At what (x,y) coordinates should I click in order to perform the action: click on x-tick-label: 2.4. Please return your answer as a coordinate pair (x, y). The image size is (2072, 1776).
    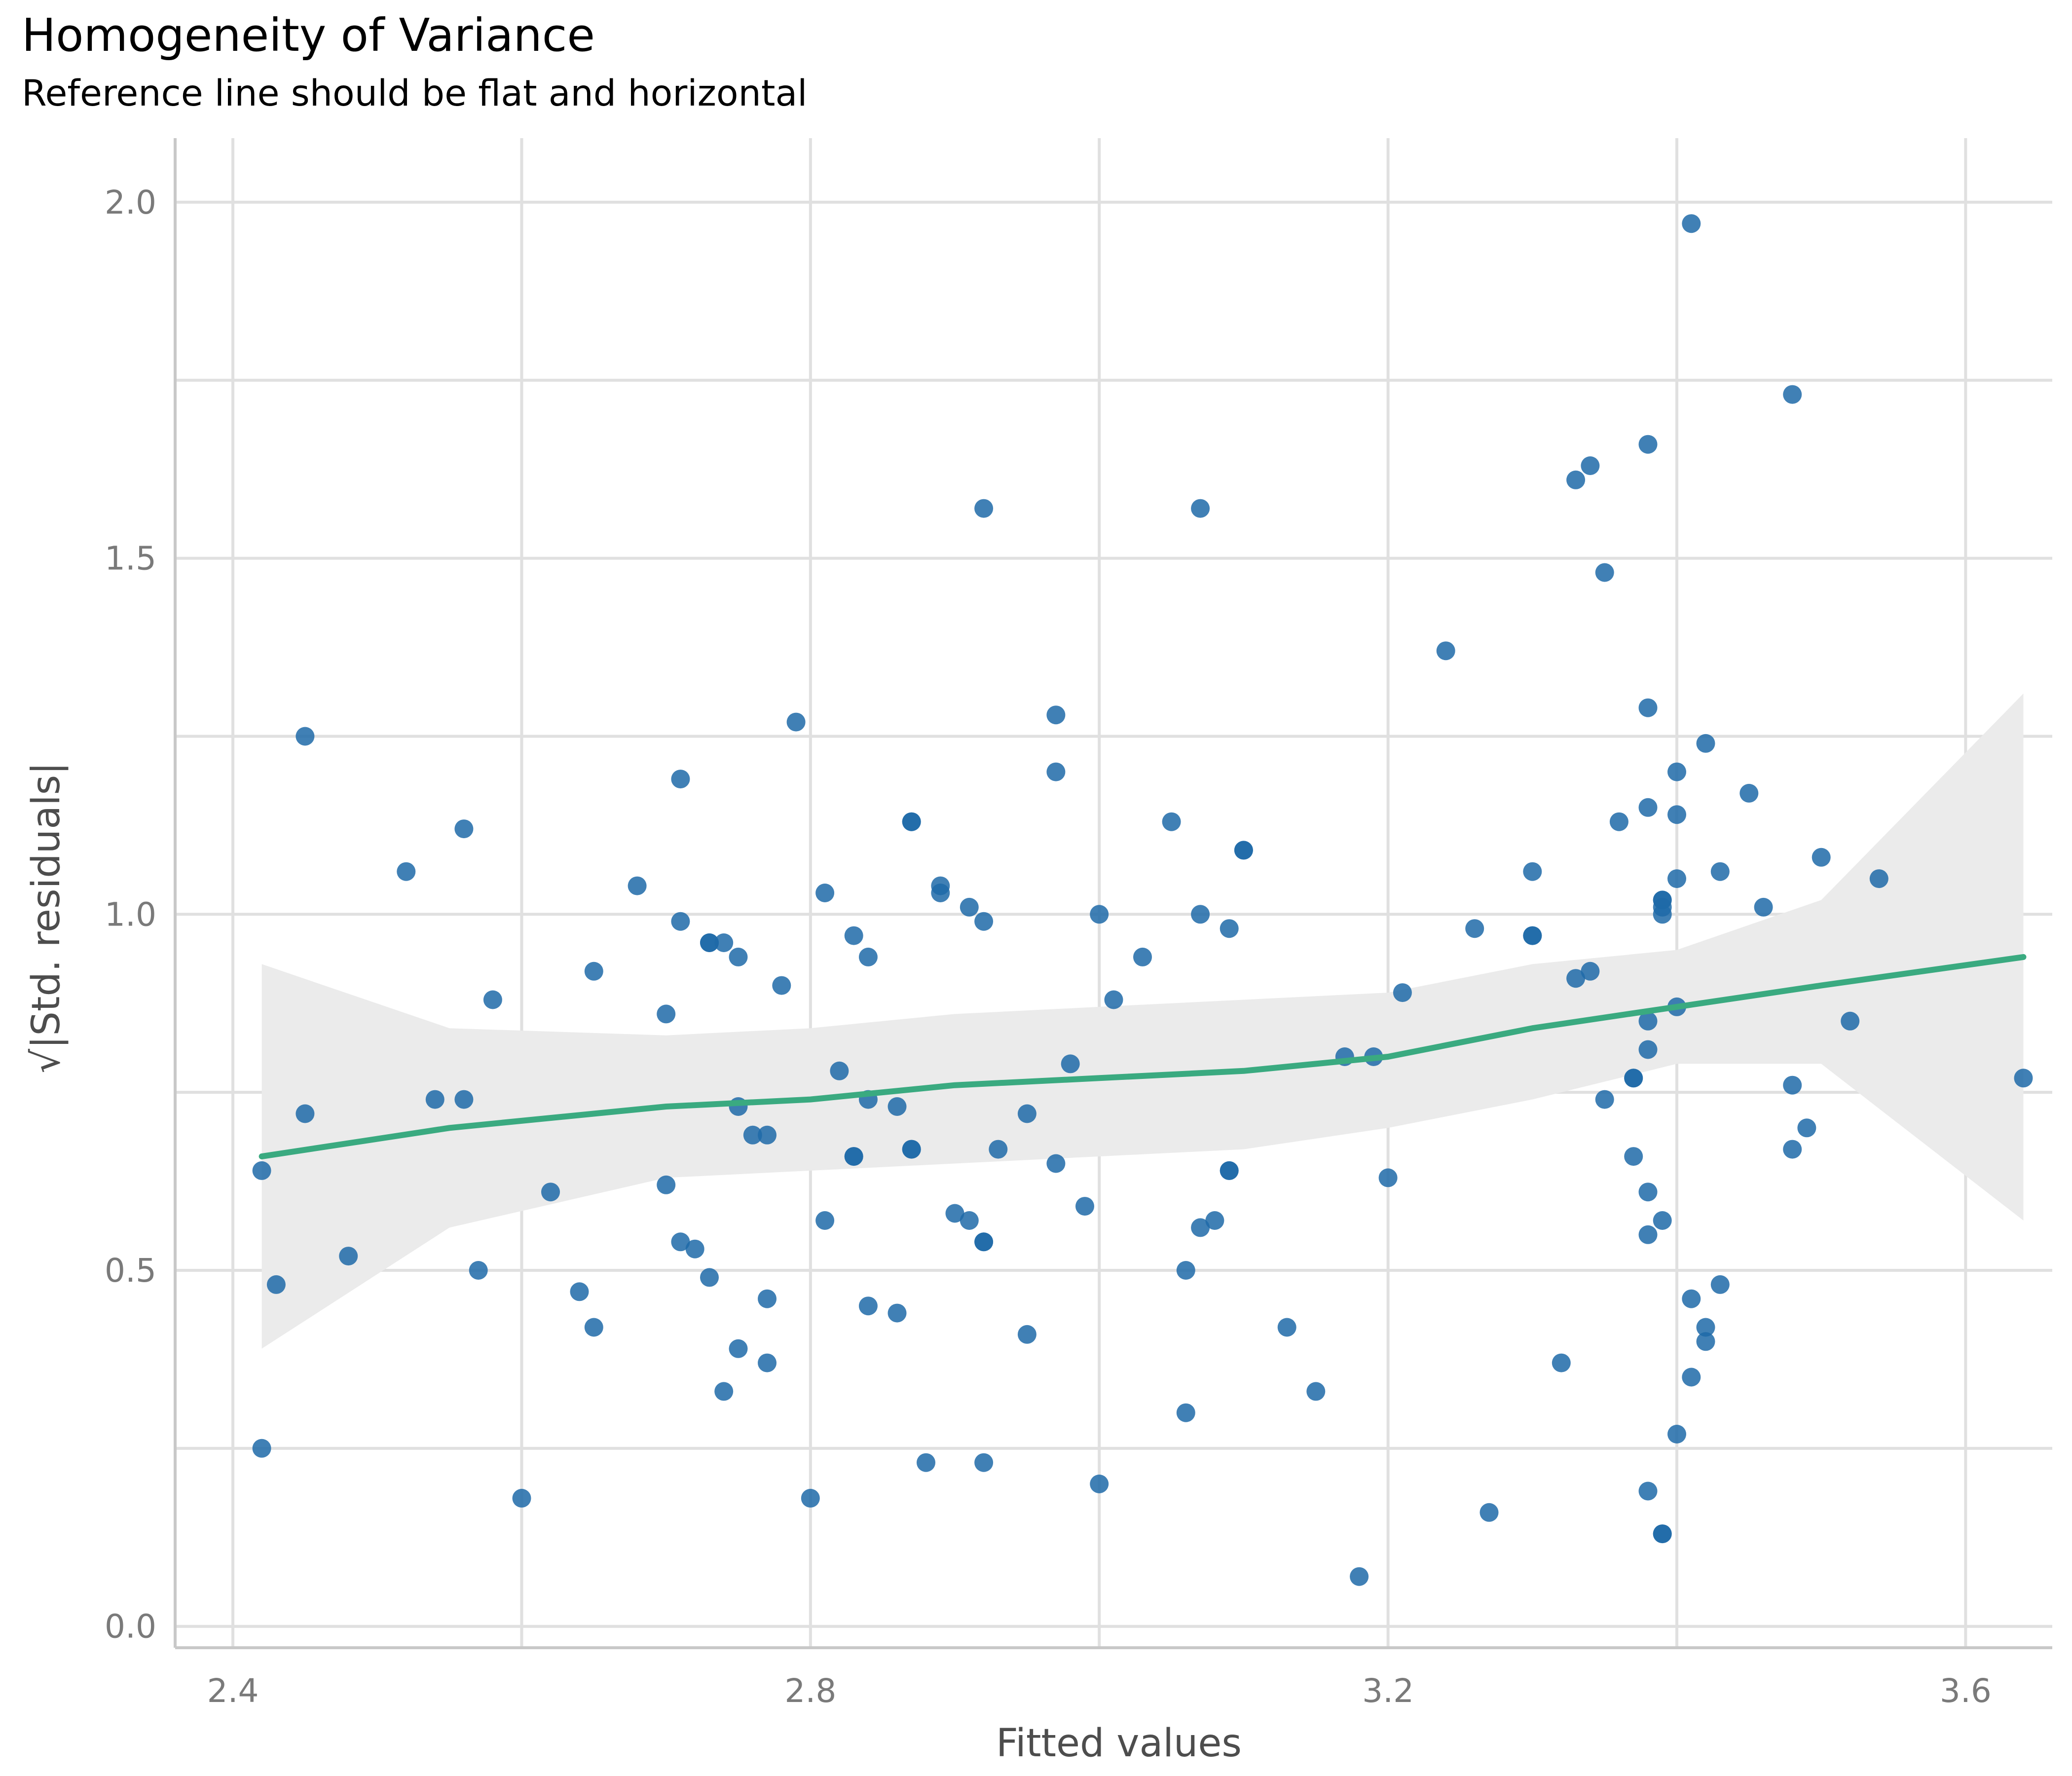
    Looking at the image, I should click on (233, 1691).